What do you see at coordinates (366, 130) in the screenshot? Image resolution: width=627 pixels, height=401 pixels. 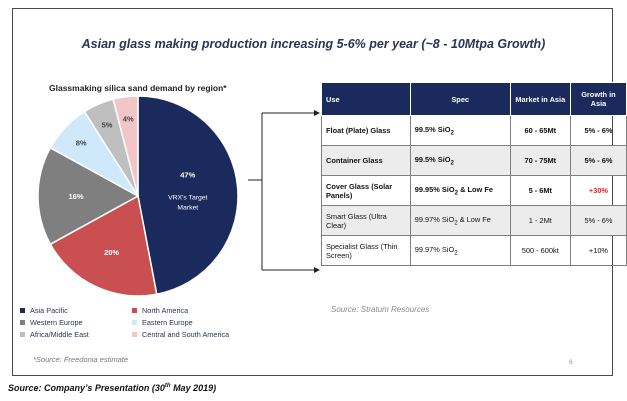 I see `cell-use: Float (Plate) Glass` at bounding box center [366, 130].